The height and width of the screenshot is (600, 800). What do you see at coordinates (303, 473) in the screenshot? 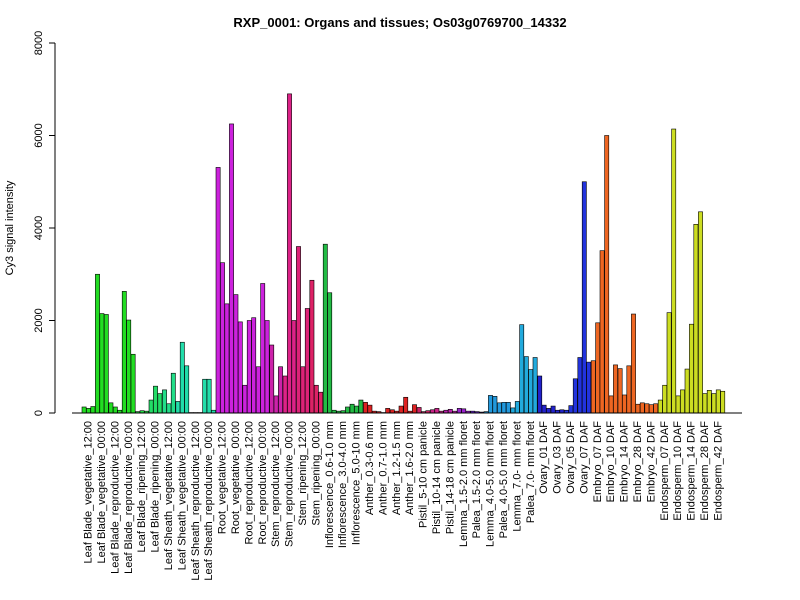
I see `category-label: Stem_ripening_12:00` at bounding box center [303, 473].